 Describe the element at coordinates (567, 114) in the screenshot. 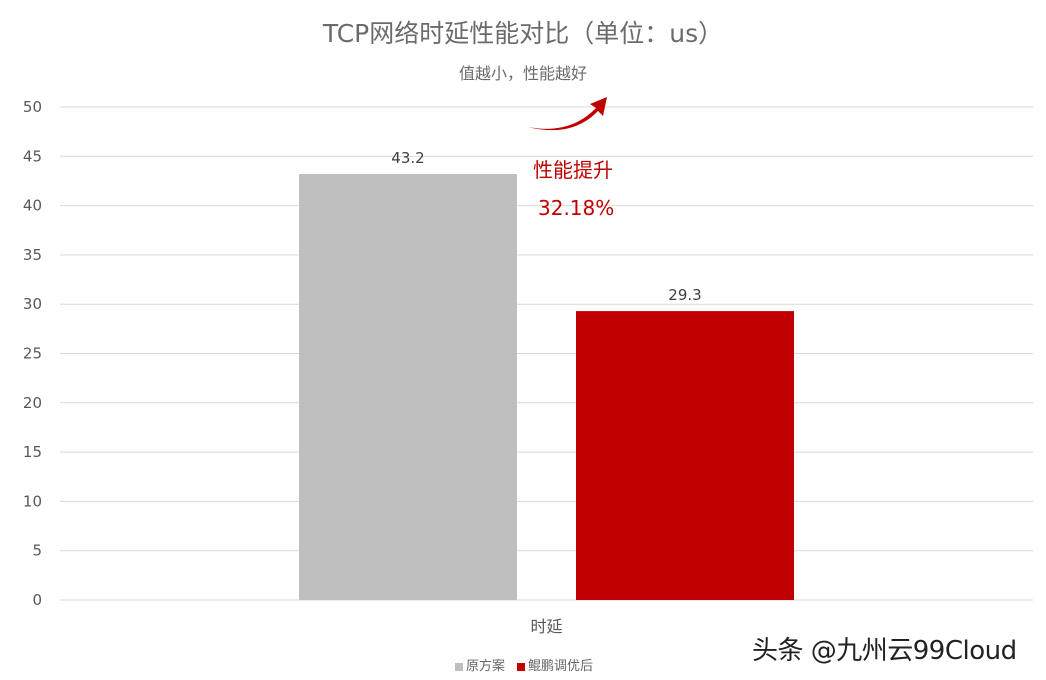

I see `arrow-icon` at that location.